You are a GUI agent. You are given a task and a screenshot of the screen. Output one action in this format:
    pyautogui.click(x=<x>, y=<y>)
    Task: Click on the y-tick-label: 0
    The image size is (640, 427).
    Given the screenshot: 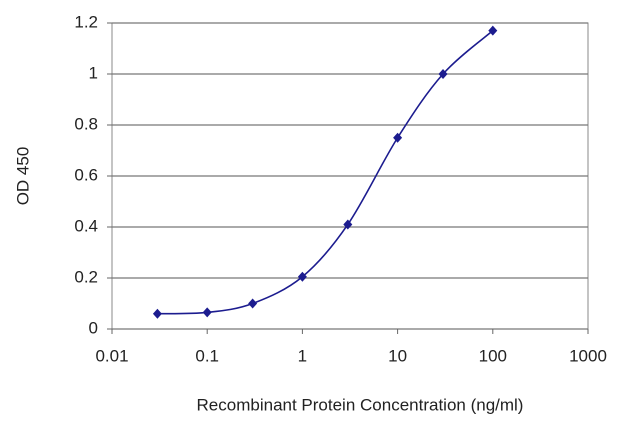 What is the action you would take?
    pyautogui.click(x=93, y=327)
    